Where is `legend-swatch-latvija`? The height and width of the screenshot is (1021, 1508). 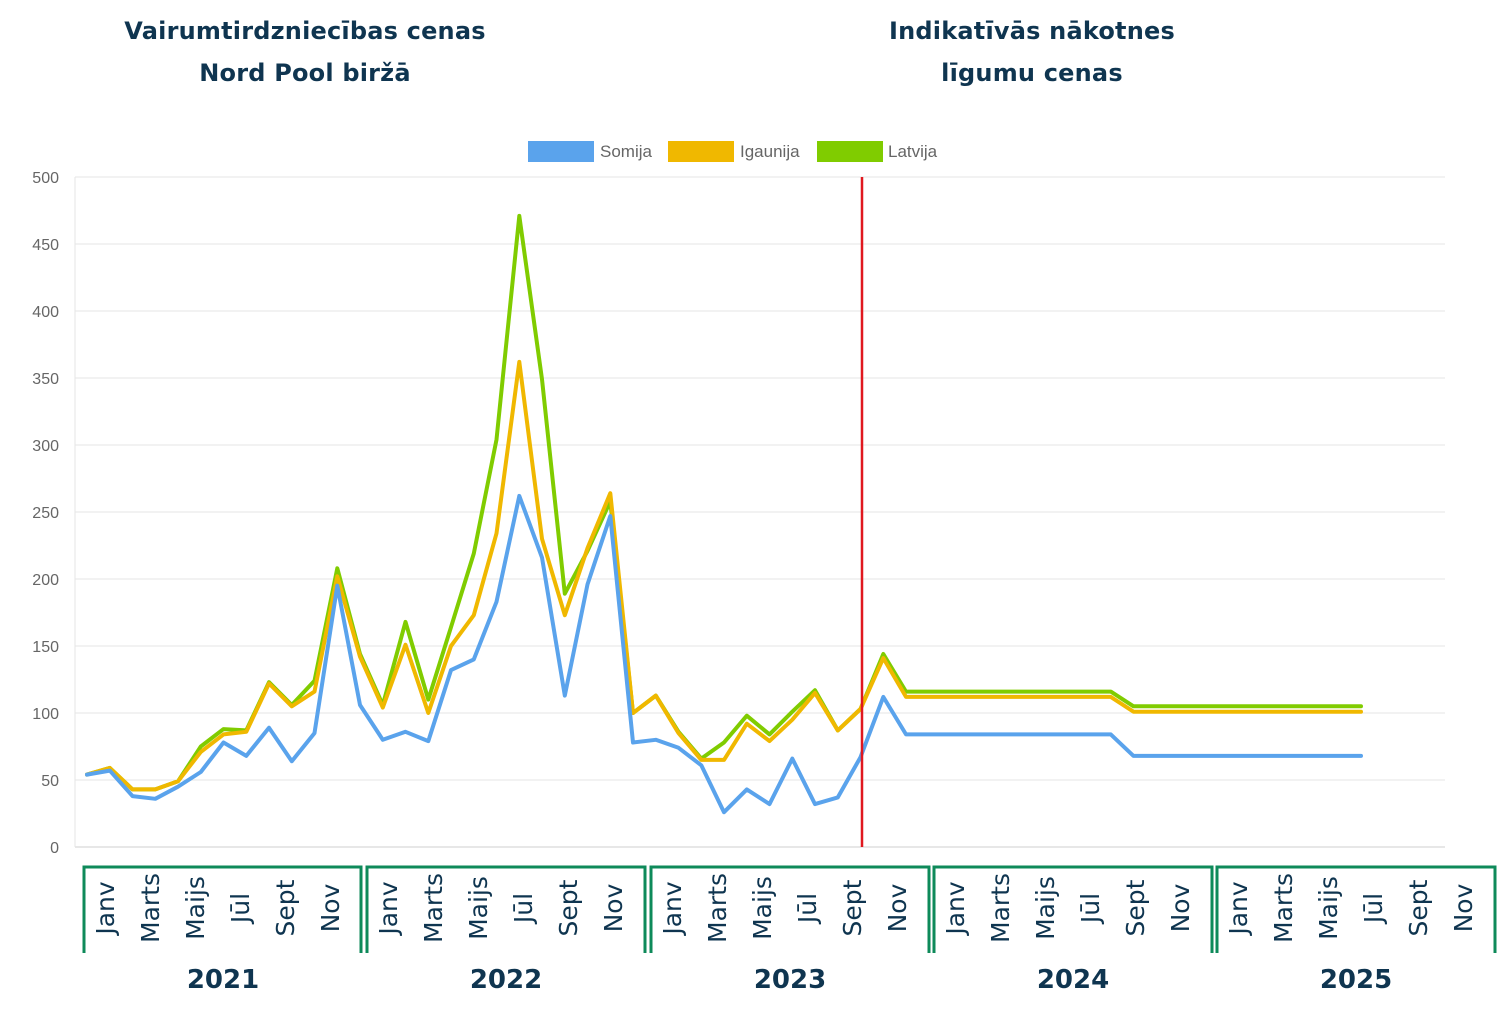 legend-swatch-latvija is located at coordinates (850, 151).